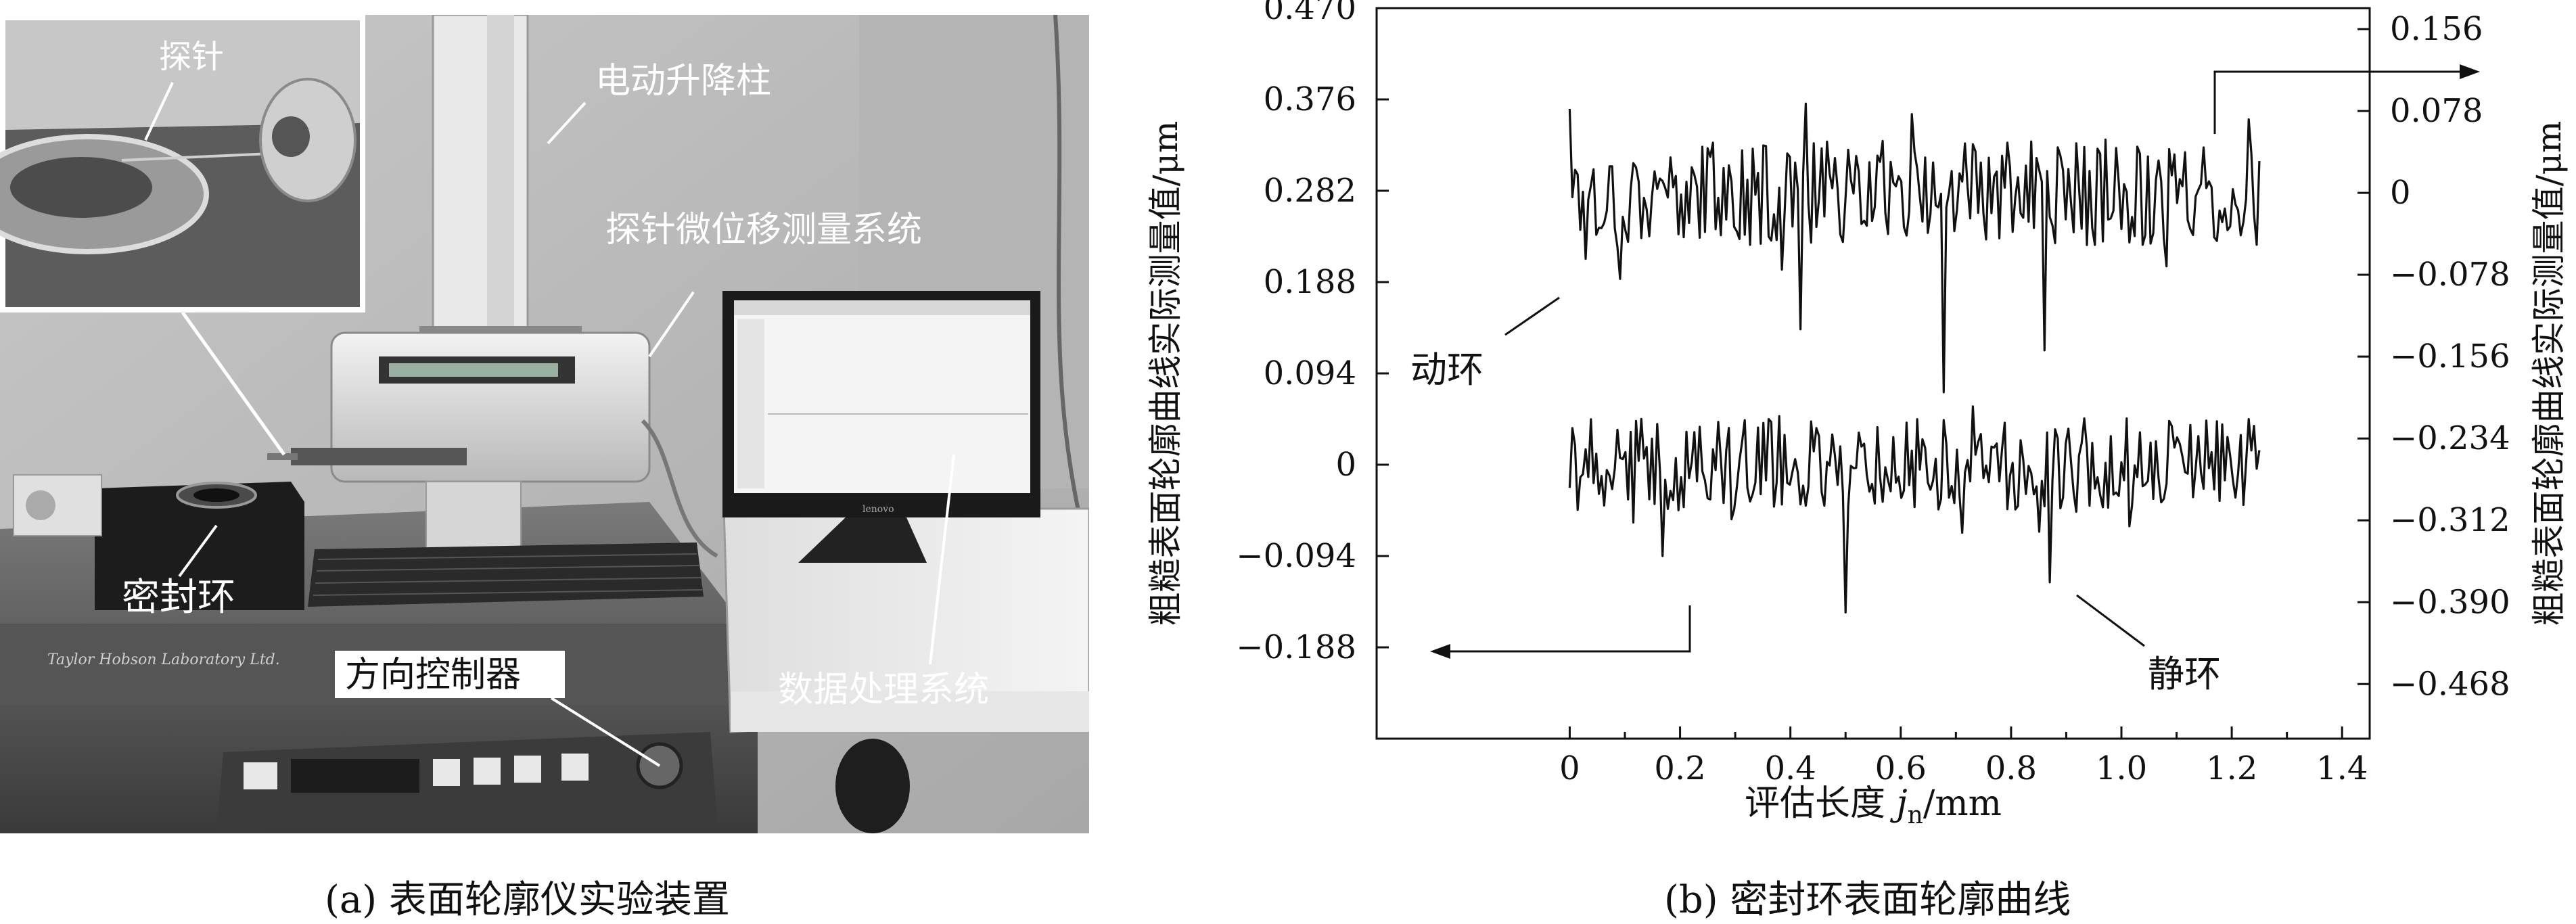  Describe the element at coordinates (862, 540) in the screenshot. I see `monitor-stand` at that location.